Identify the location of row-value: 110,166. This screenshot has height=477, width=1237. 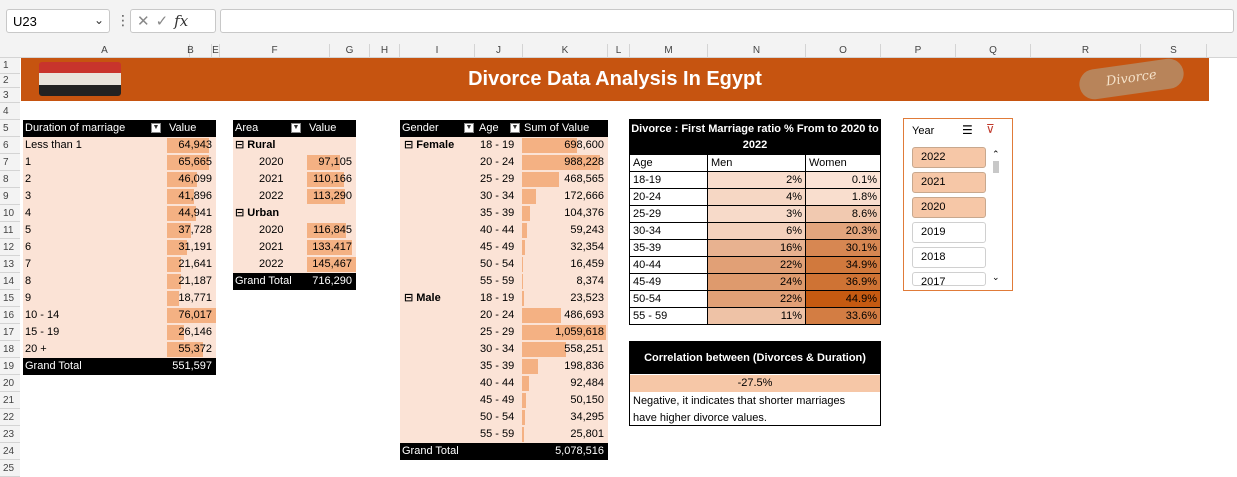
(332, 179).